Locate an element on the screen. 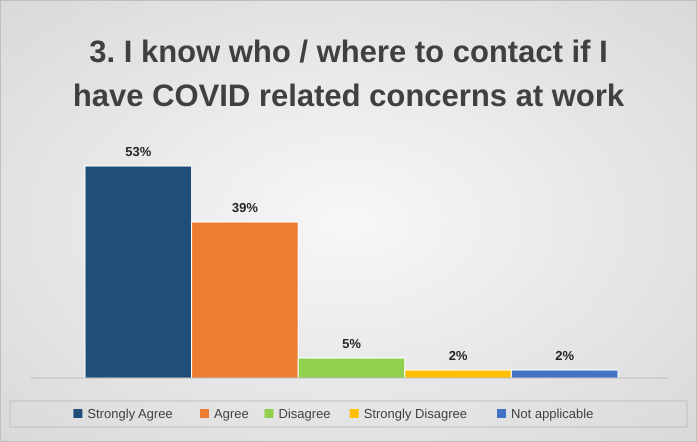 The height and width of the screenshot is (442, 697). data-label: 5% is located at coordinates (352, 343).